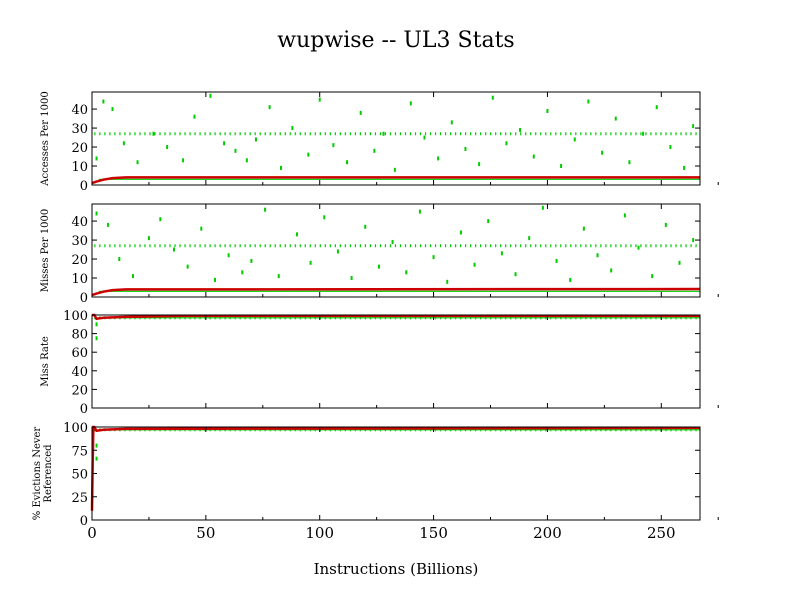 This screenshot has width=792, height=612. What do you see at coordinates (395, 180) in the screenshot?
I see `cumulative-line` at bounding box center [395, 180].